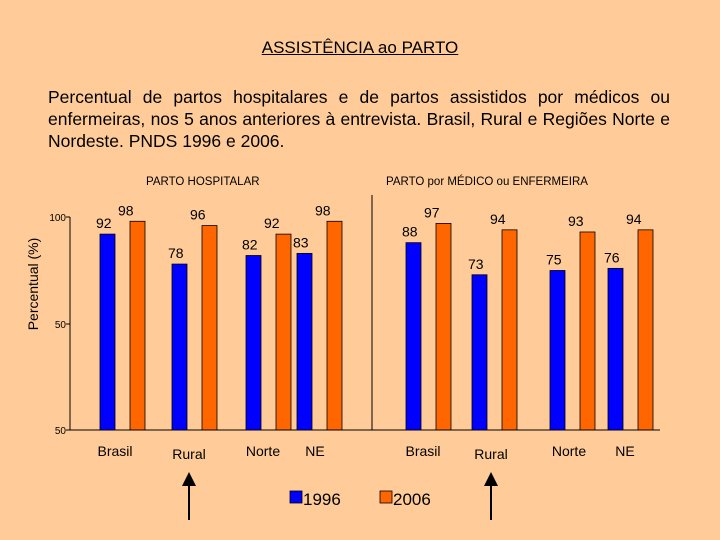 The width and height of the screenshot is (720, 540). I want to click on legend-swatch-1996, so click(296, 497).